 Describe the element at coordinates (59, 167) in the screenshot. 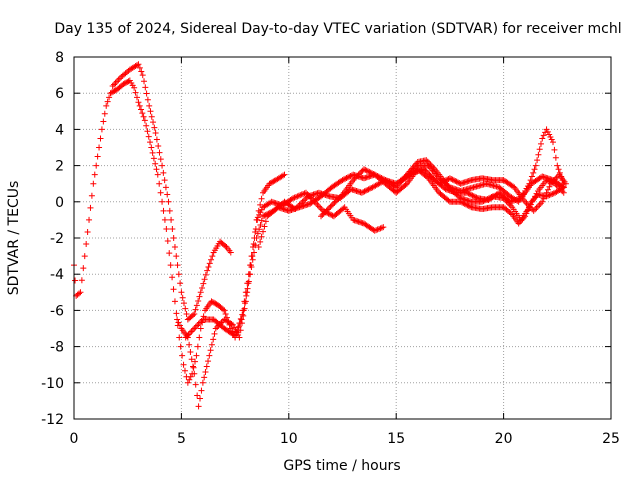

I see `y-tick-label: 2` at that location.